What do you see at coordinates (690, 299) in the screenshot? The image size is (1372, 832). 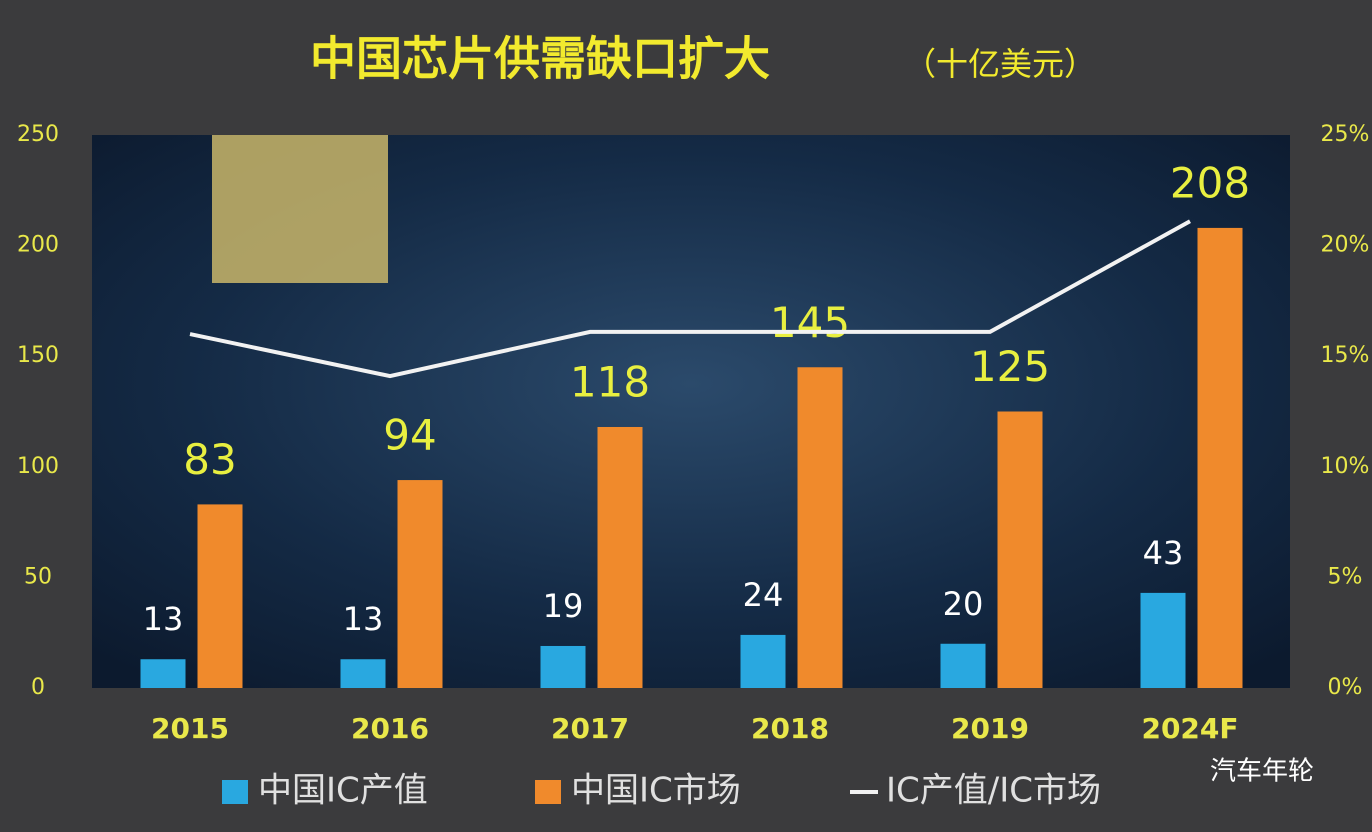 I see `ratio-line` at bounding box center [690, 299].